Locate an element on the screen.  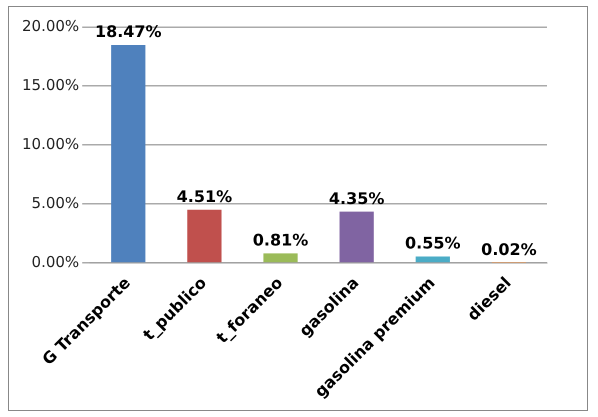
data-label: 18.47% is located at coordinates (128, 32).